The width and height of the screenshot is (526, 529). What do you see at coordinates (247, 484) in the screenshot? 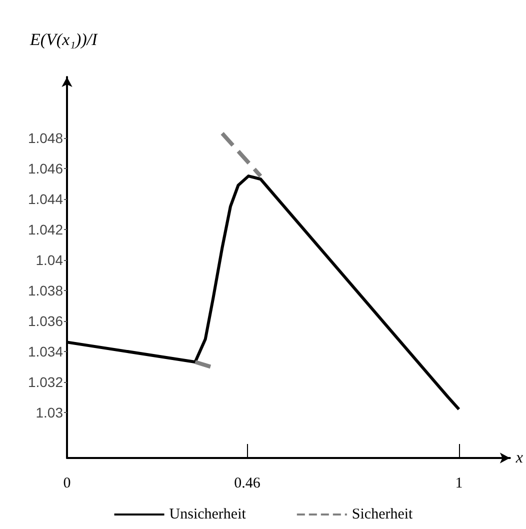
I see `x-tick-label: 0.46` at bounding box center [247, 484].